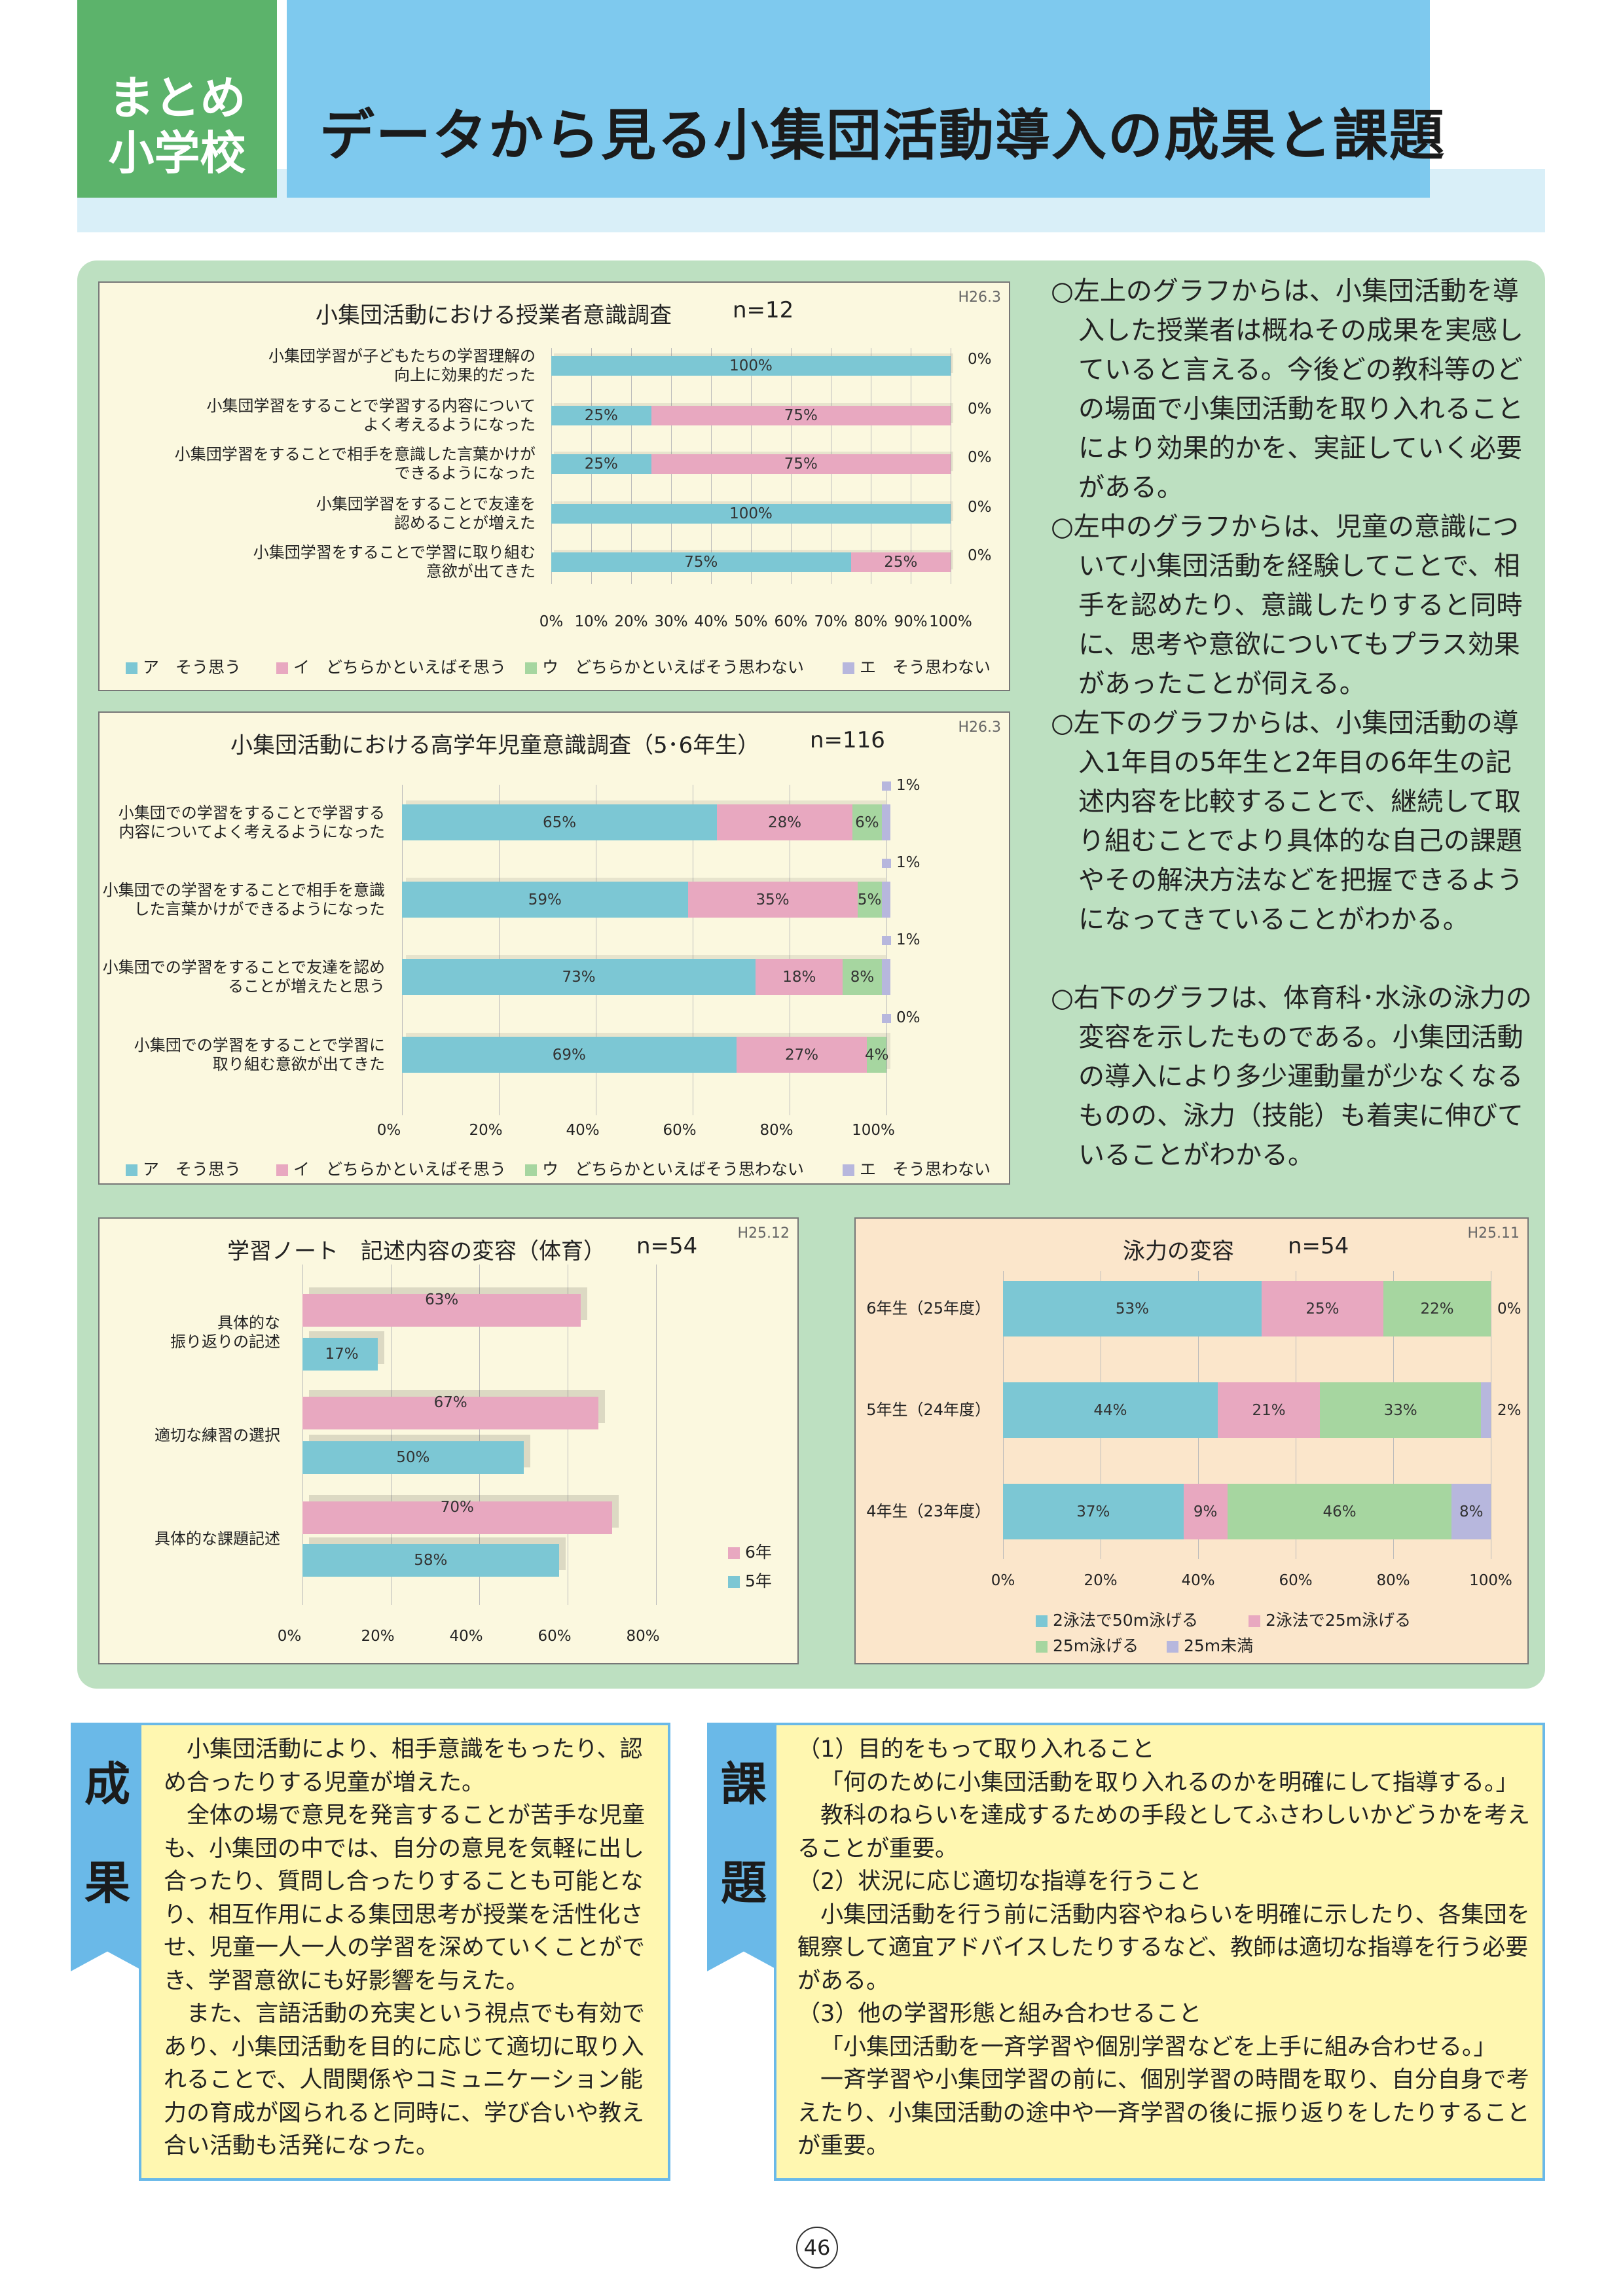  Describe the element at coordinates (183, 666) in the screenshot. I see `legend-item: ア そう思う` at that location.